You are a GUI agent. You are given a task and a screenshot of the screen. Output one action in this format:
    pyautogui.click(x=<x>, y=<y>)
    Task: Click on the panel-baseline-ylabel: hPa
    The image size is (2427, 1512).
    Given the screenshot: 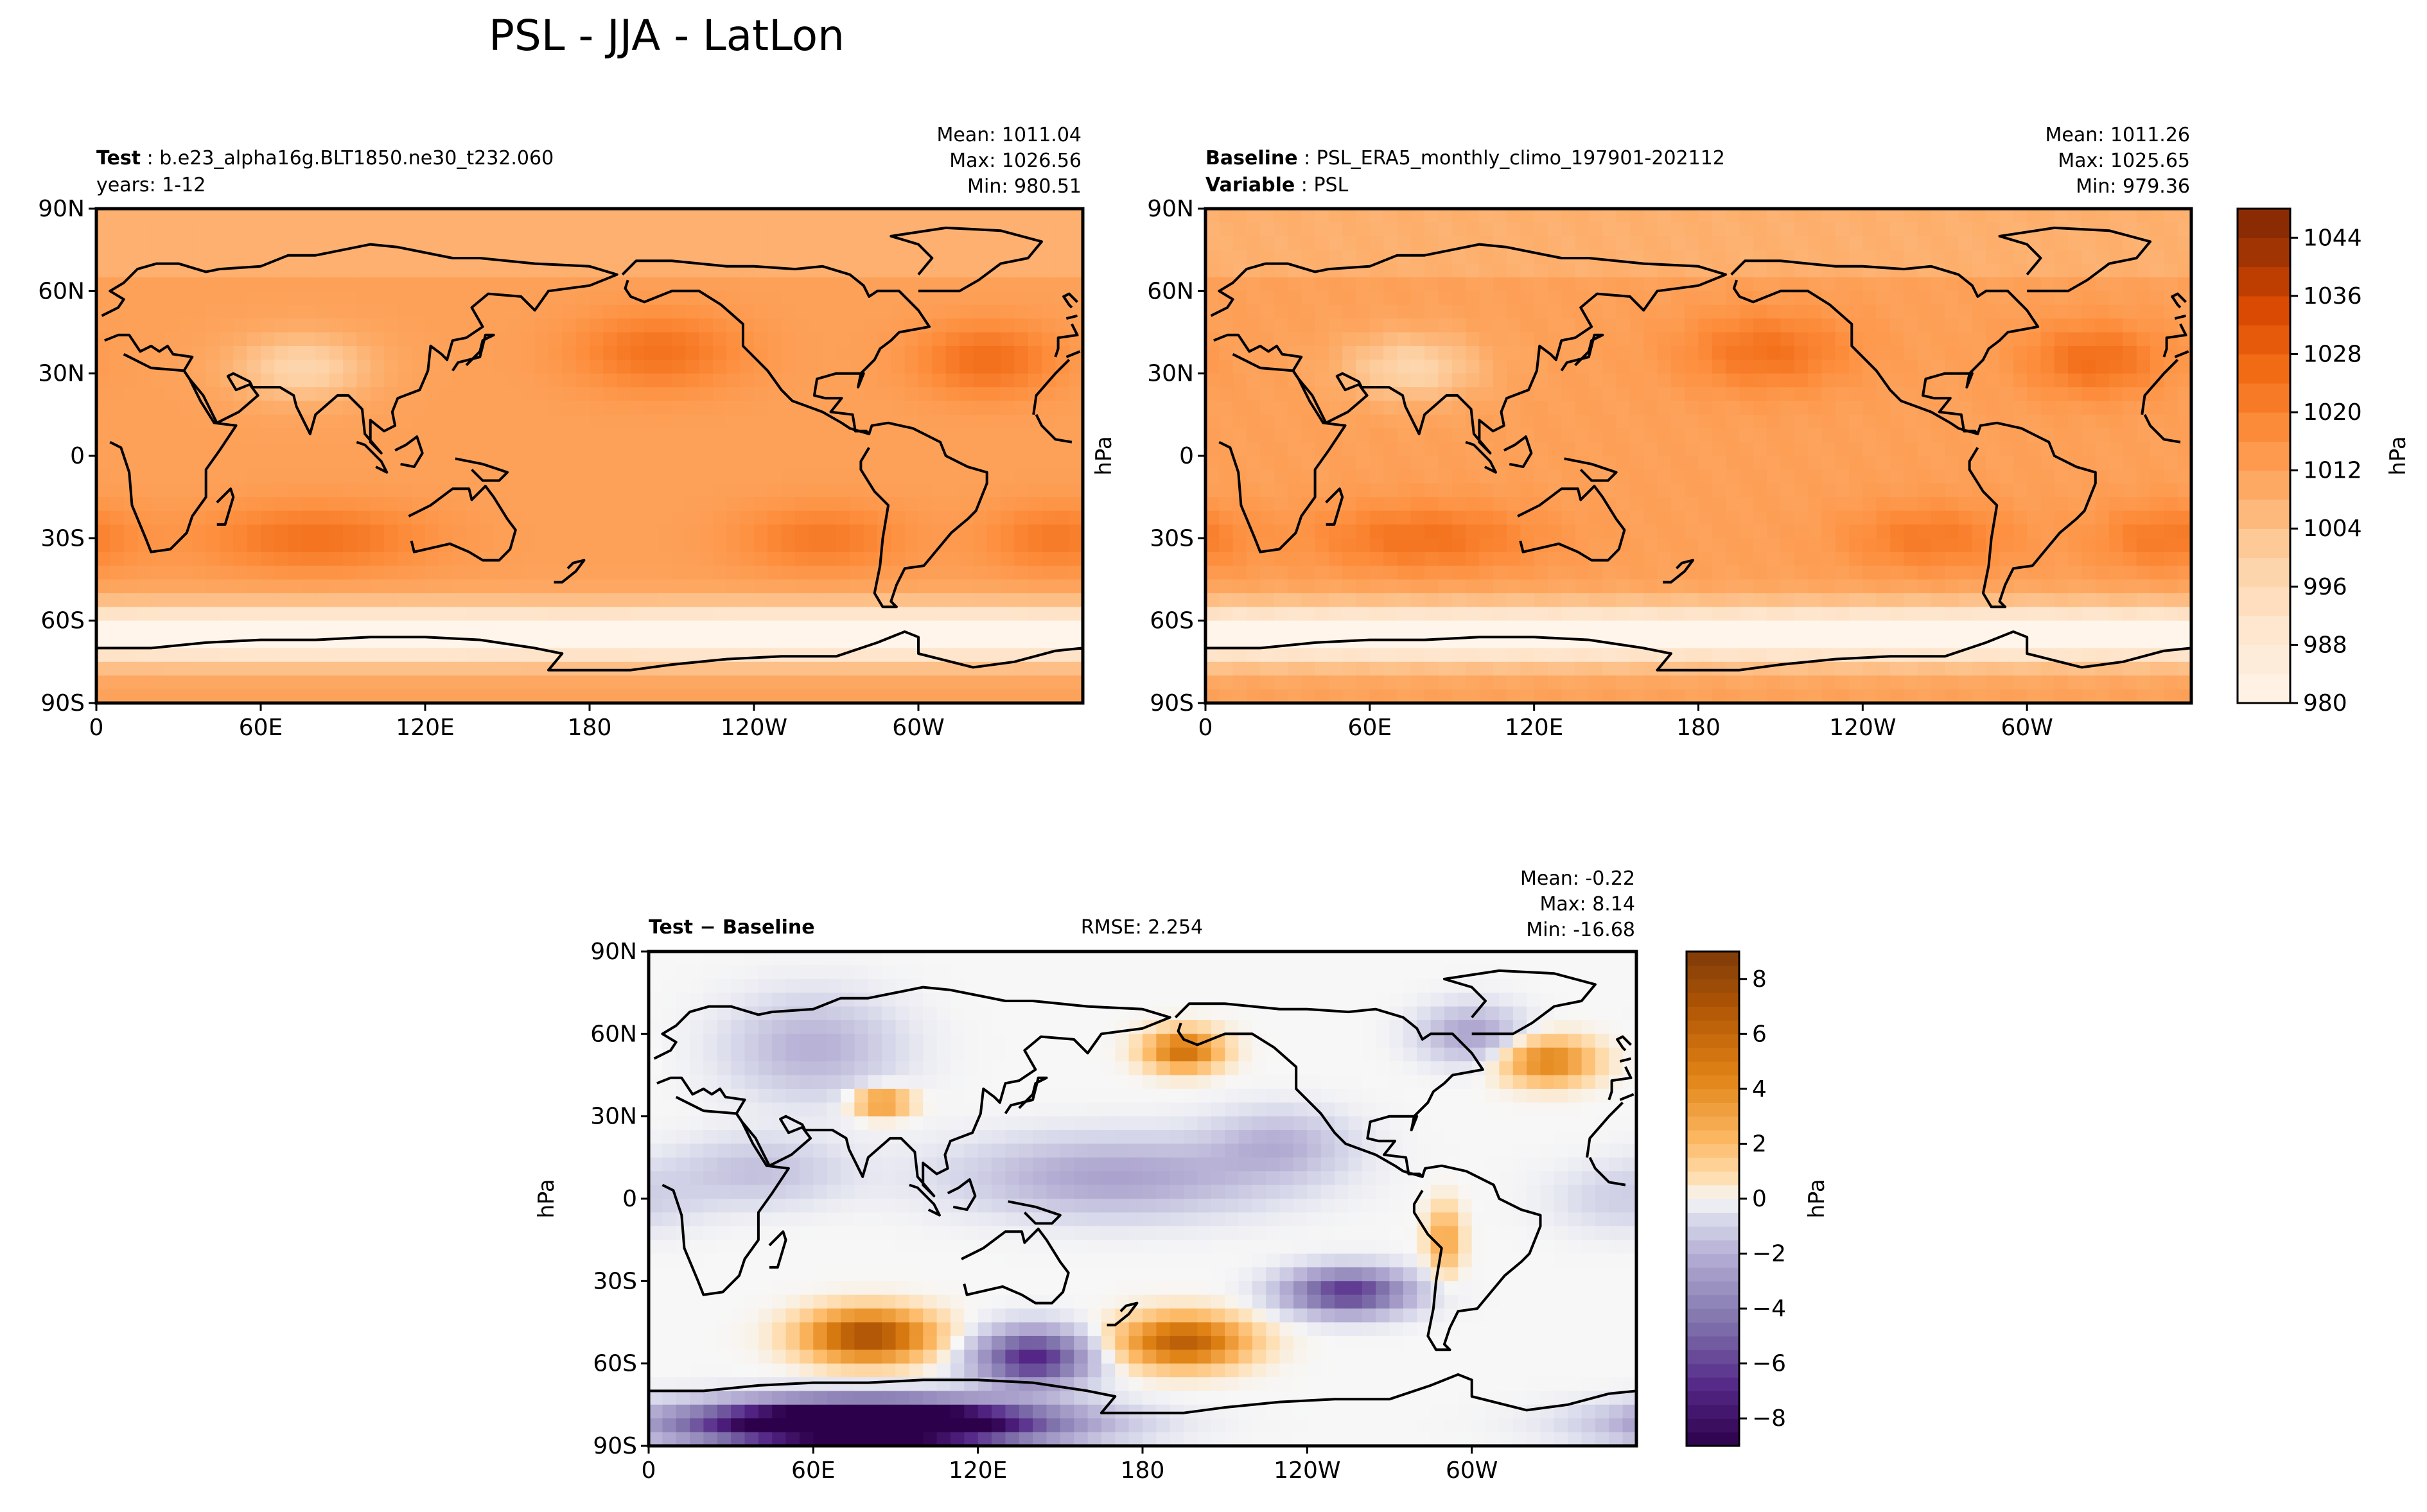 What is the action you would take?
    pyautogui.click(x=1104, y=455)
    